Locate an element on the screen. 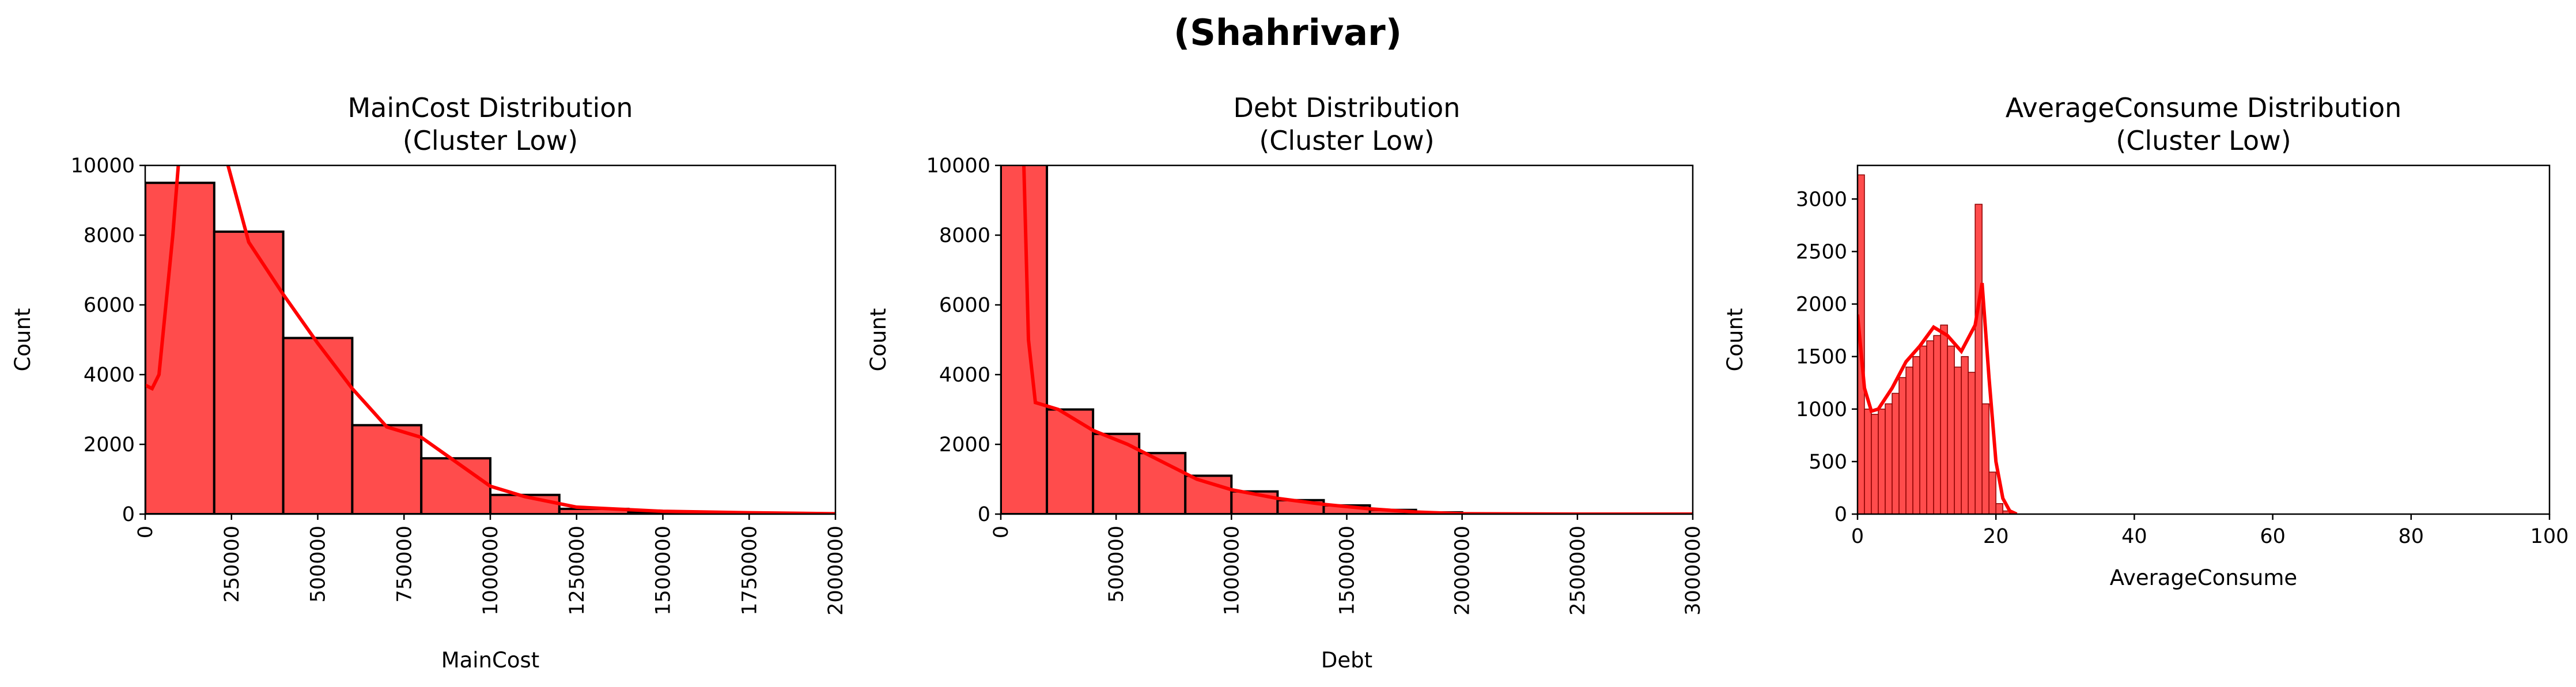  y-tick-label: 1000 is located at coordinates (1821, 409).